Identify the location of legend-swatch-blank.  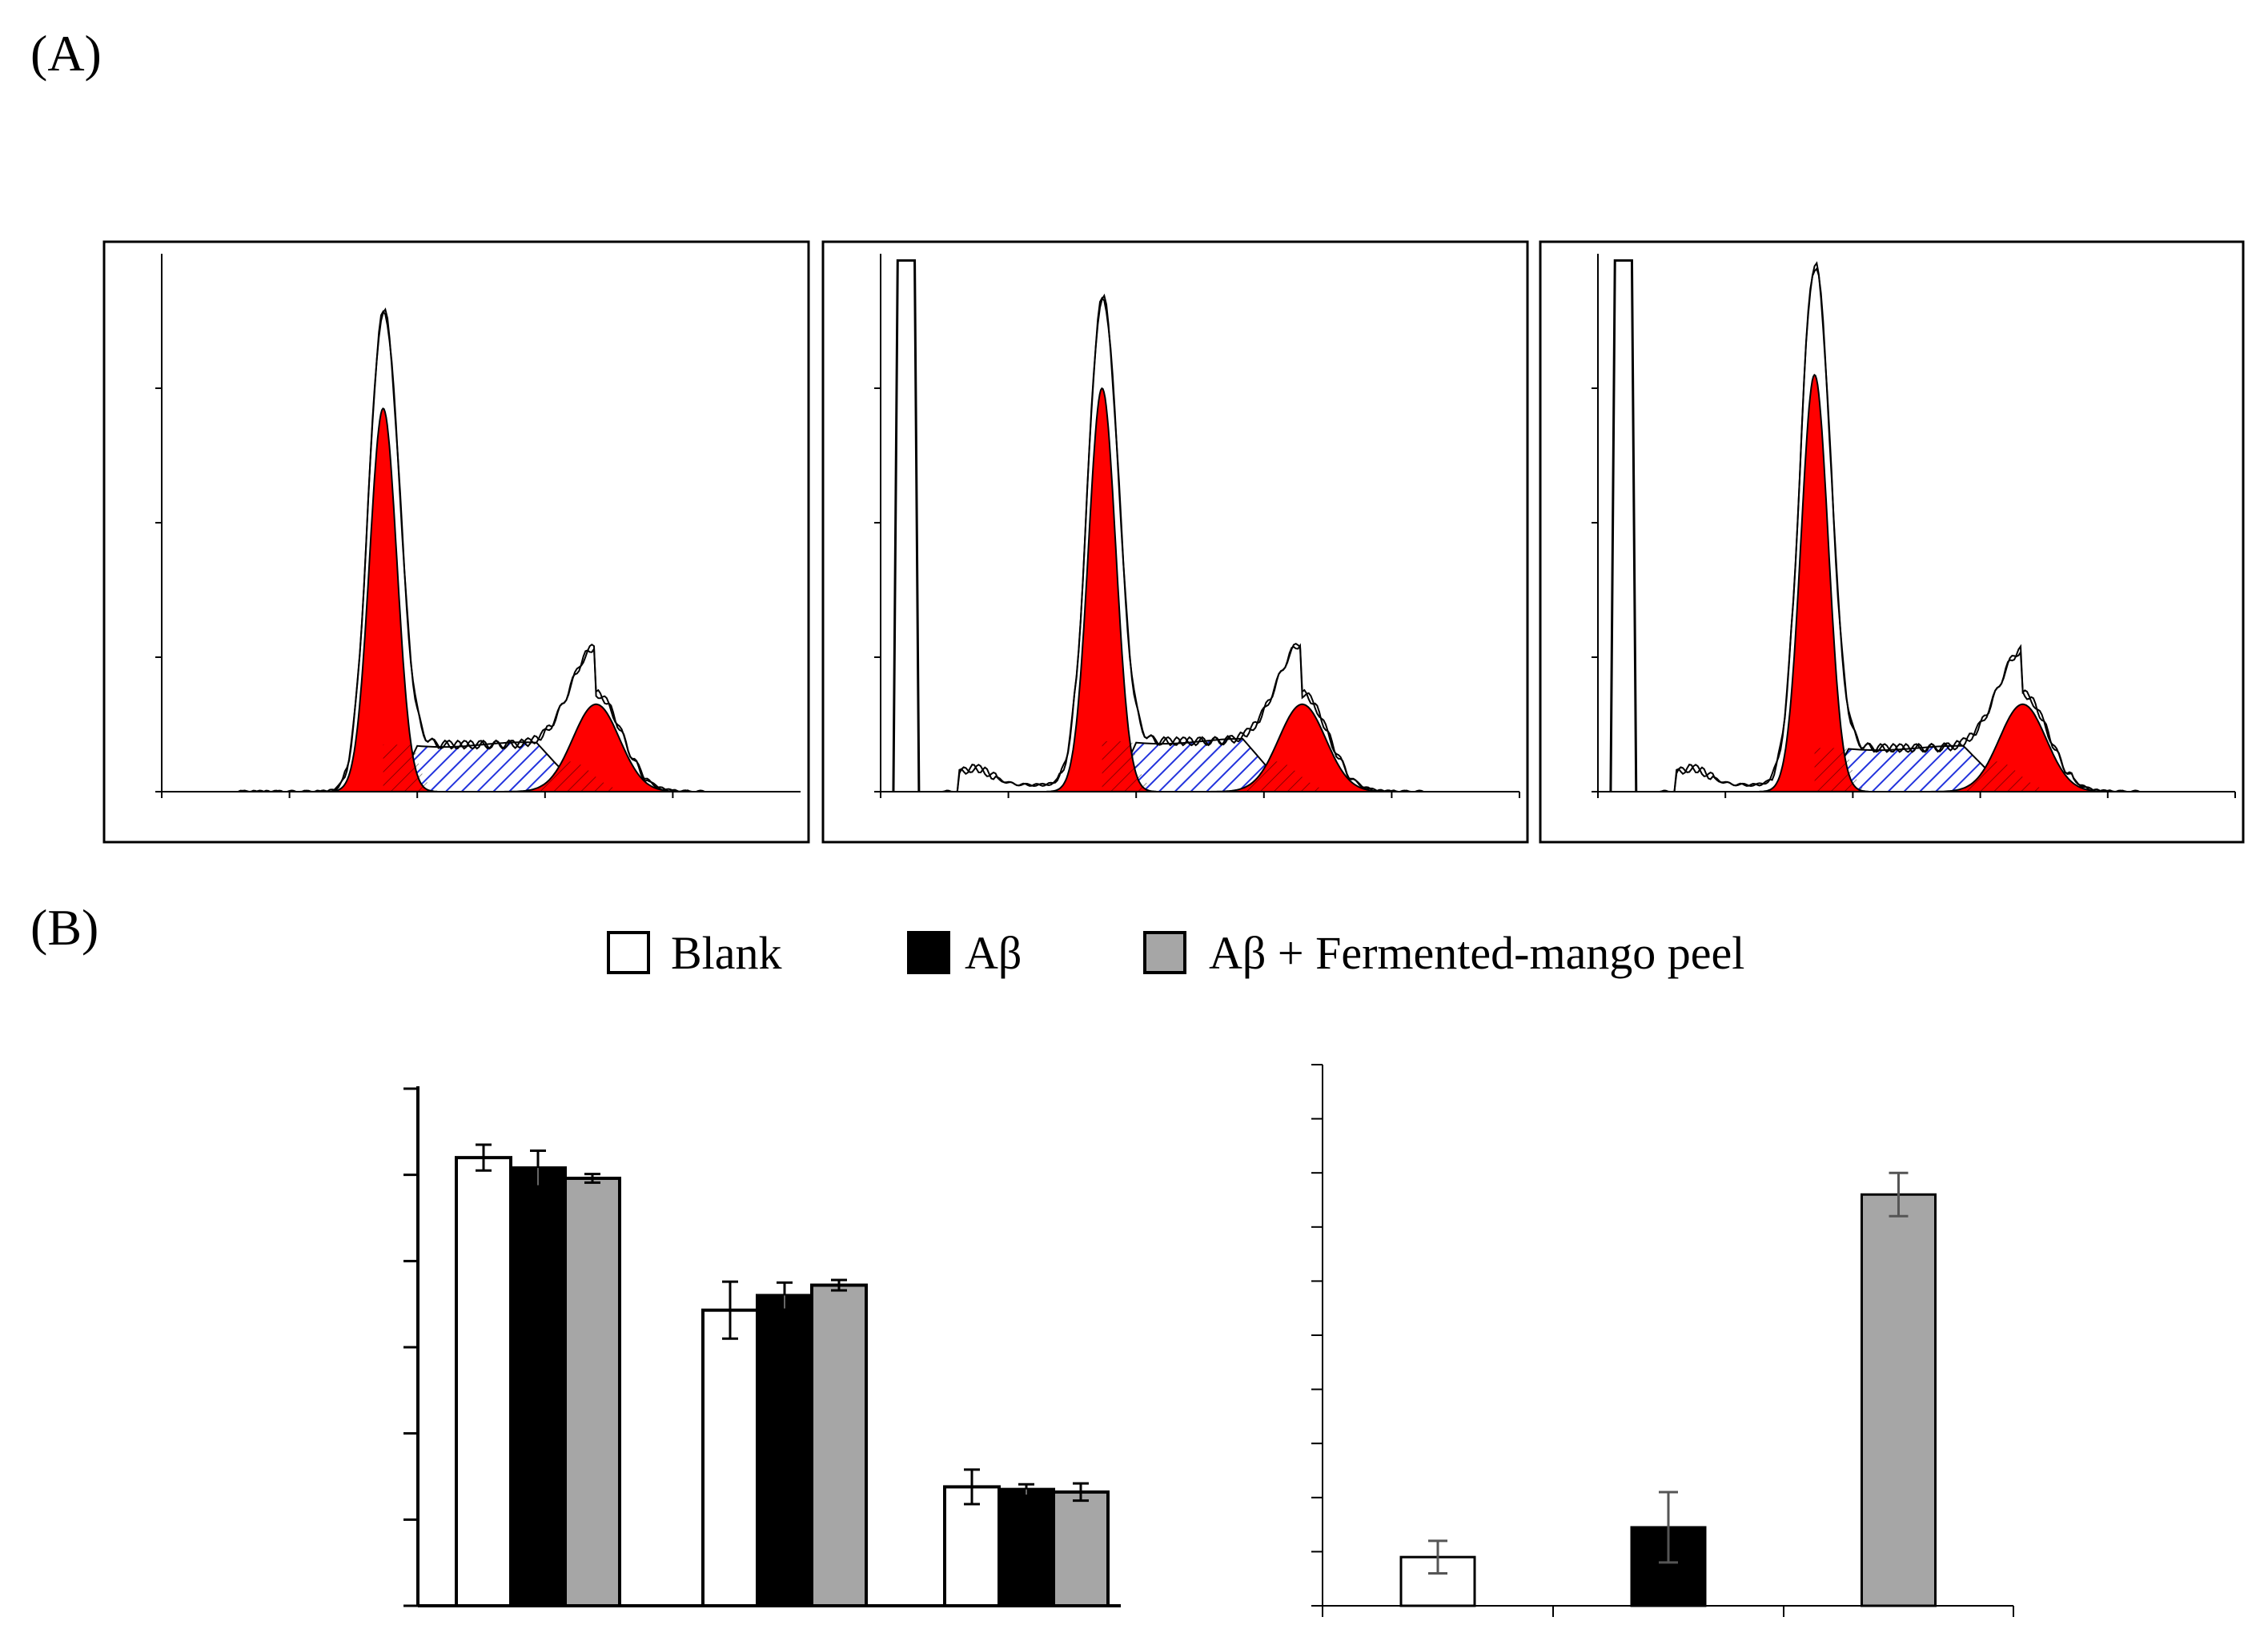
(628, 952).